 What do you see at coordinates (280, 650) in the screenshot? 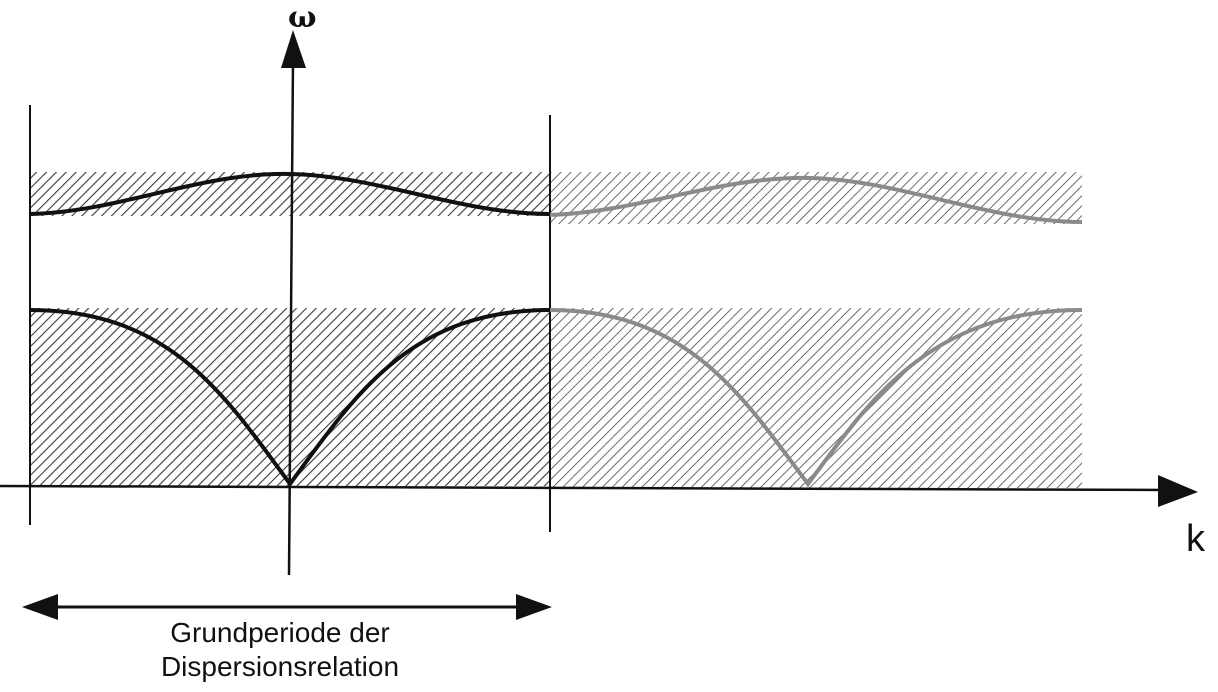
I see `period-caption: Grundperiode der Dispersionsrelation` at bounding box center [280, 650].